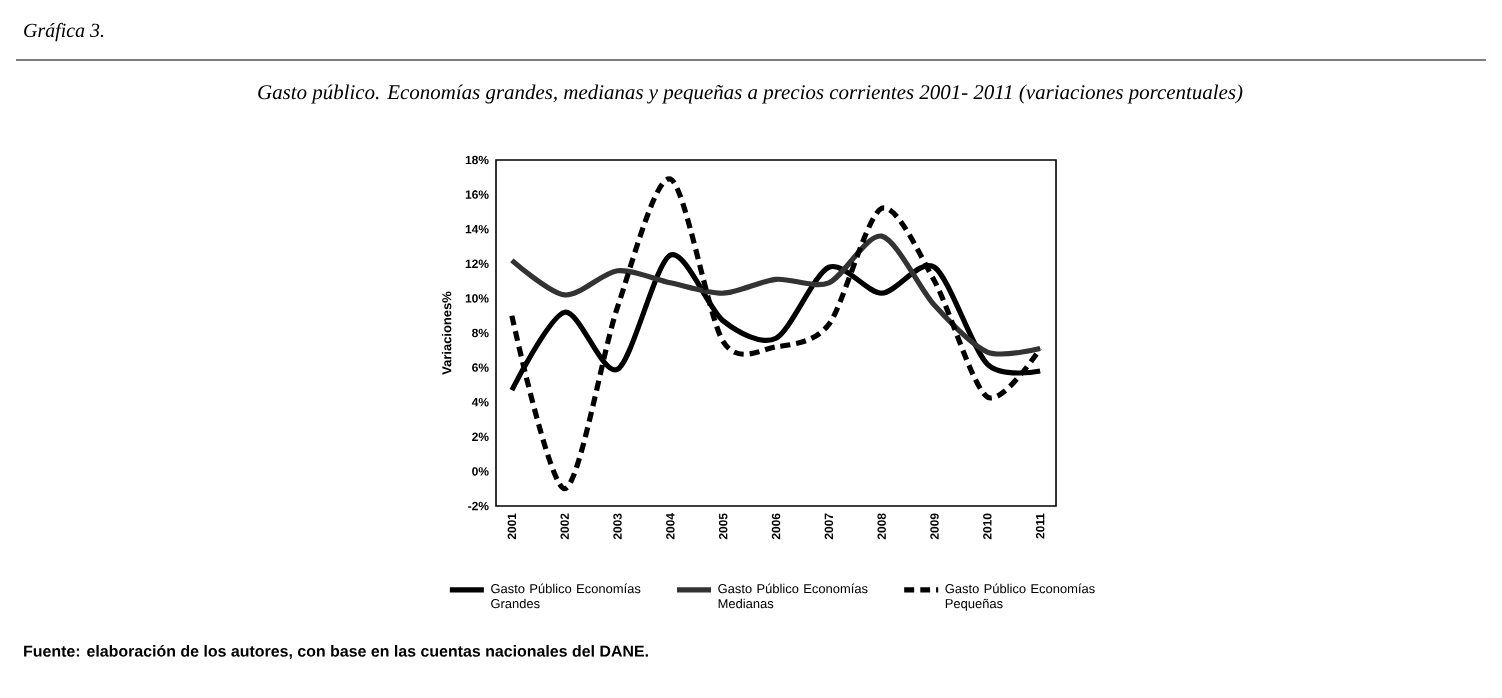  I want to click on text: Gráfica 3., so click(64, 32).